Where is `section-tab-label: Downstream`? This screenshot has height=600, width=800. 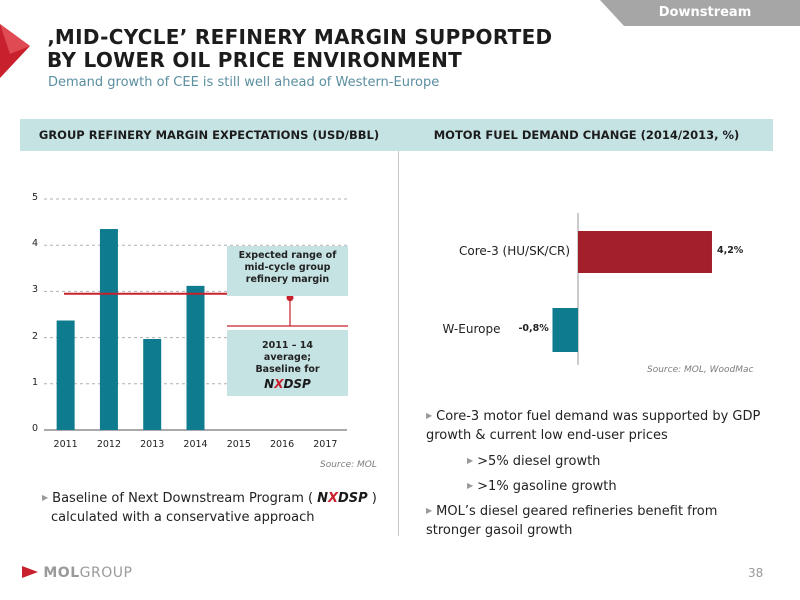
section-tab-label: Downstream is located at coordinates (705, 12).